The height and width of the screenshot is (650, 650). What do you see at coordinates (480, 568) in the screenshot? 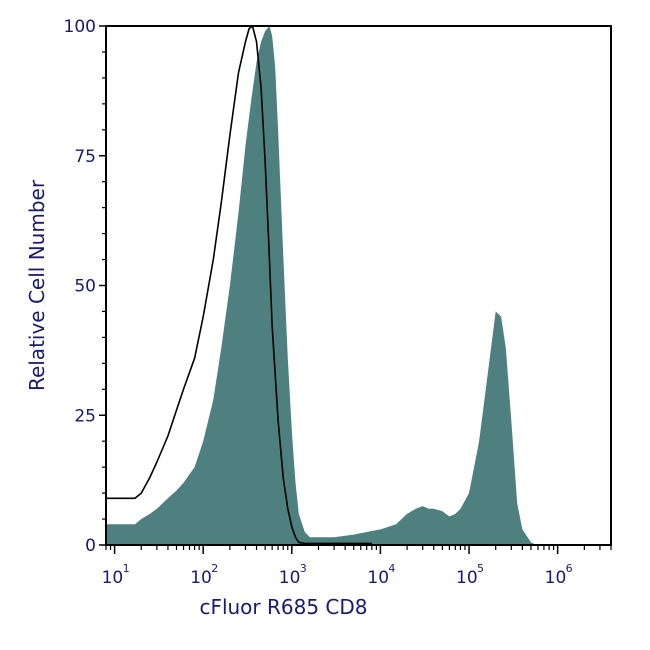
I see `x-tick-label-exponent: 5` at bounding box center [480, 568].